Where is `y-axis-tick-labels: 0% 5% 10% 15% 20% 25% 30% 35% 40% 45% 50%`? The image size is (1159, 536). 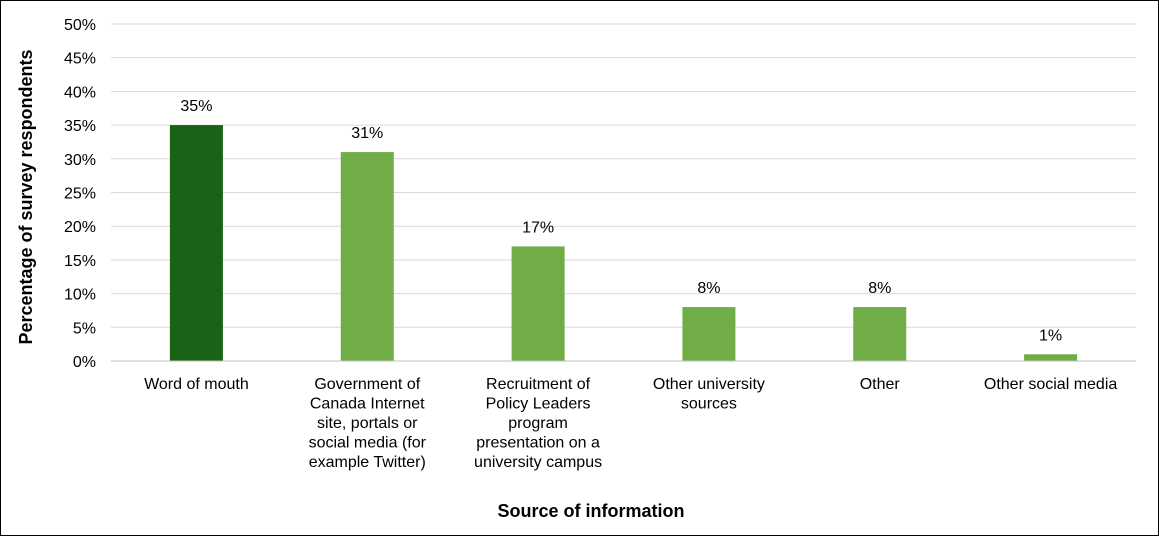 y-axis-tick-labels: 0% 5% 10% 15% 20% 25% 30% 35% 40% 45% 50% is located at coordinates (80, 194).